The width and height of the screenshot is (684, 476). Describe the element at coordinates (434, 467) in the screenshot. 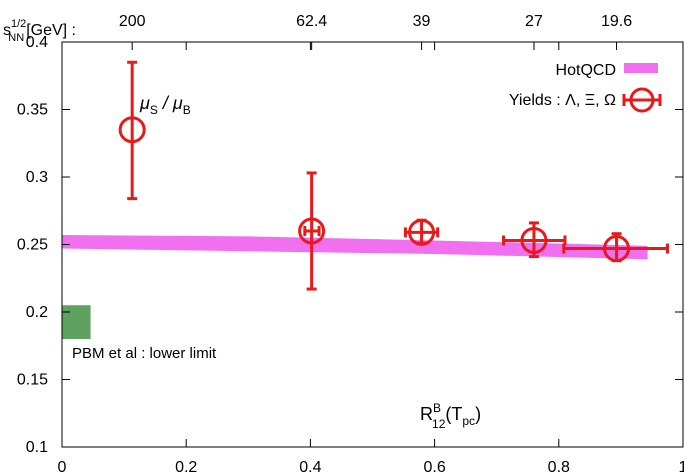

I see `x-tick-label: 0.6` at that location.